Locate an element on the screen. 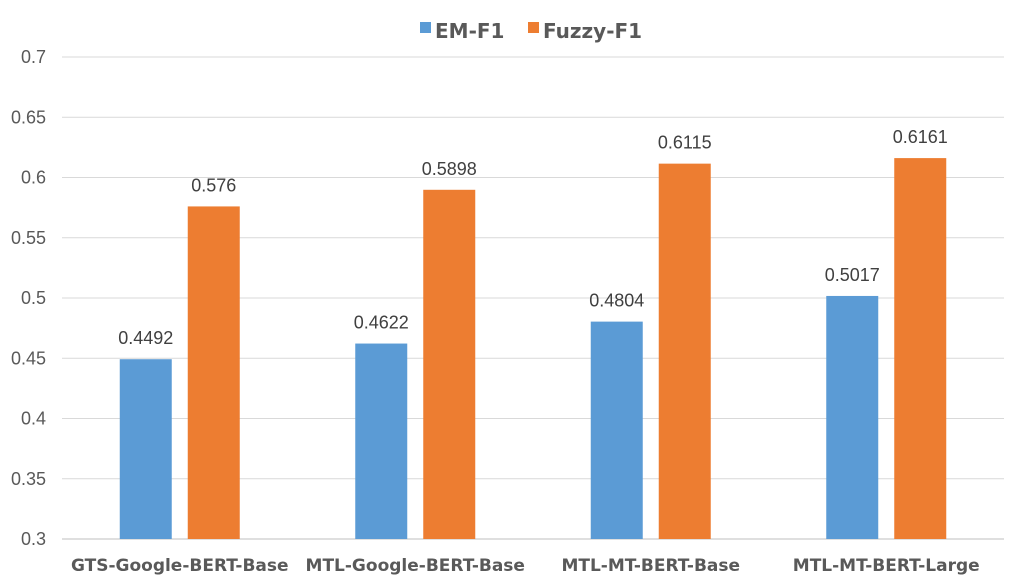  data-label: 0.5017 is located at coordinates (852, 275).